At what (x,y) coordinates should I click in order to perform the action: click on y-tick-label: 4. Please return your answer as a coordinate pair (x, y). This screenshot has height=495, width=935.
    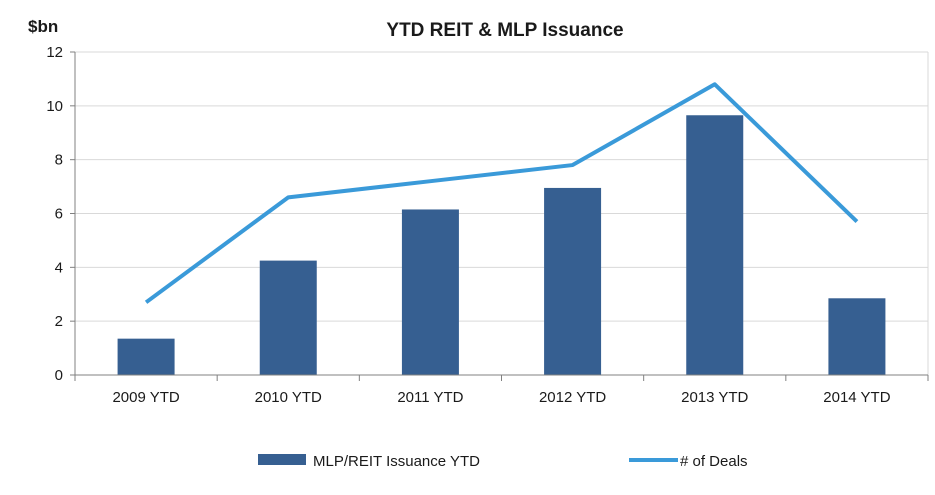
    Looking at the image, I should click on (59, 267).